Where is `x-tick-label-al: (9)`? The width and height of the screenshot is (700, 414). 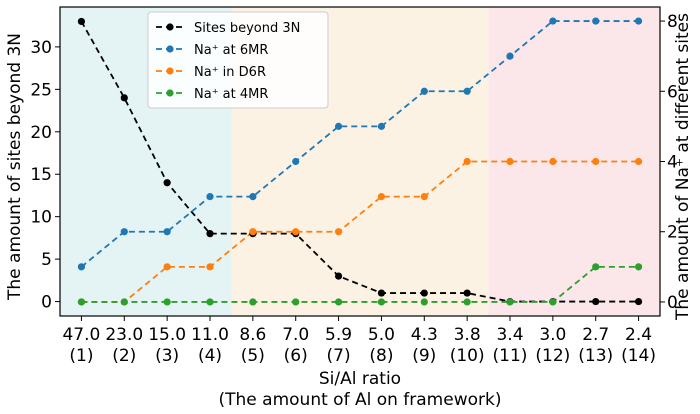
x-tick-label-al: (9) is located at coordinates (424, 356).